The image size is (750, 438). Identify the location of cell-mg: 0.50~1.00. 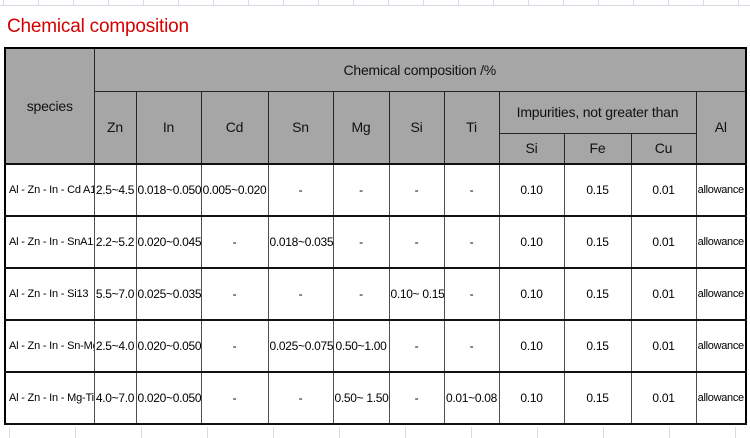
(361, 346).